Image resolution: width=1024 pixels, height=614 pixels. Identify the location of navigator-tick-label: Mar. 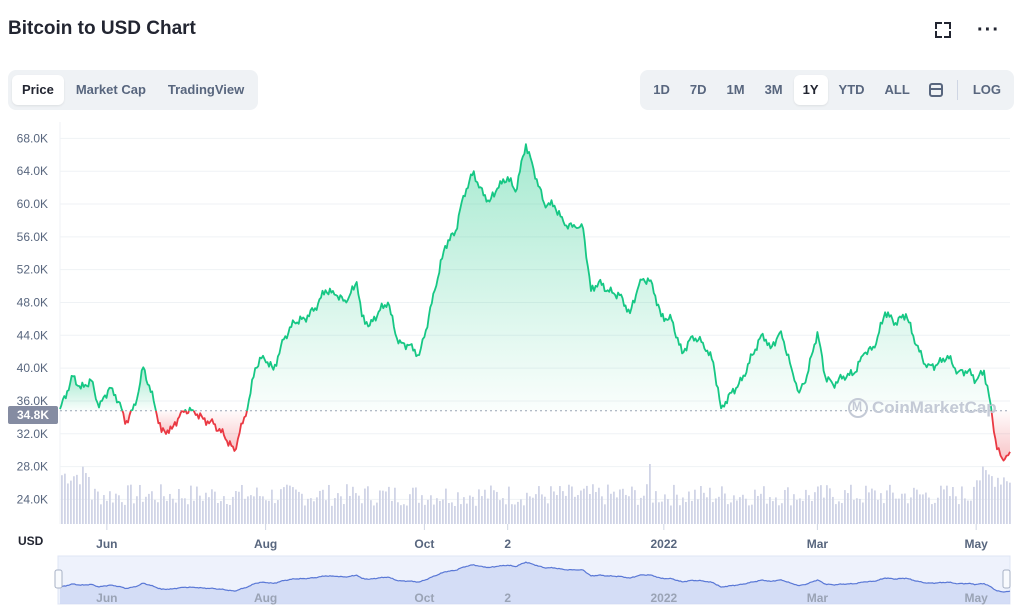
(818, 598).